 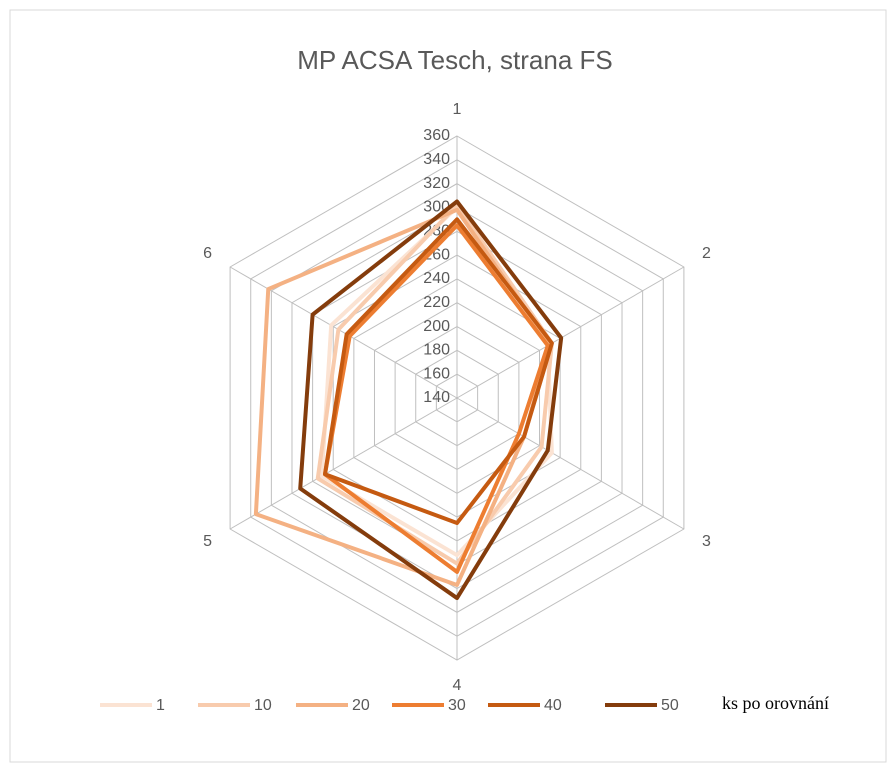 I want to click on y-tick-label: 360, so click(x=436, y=135).